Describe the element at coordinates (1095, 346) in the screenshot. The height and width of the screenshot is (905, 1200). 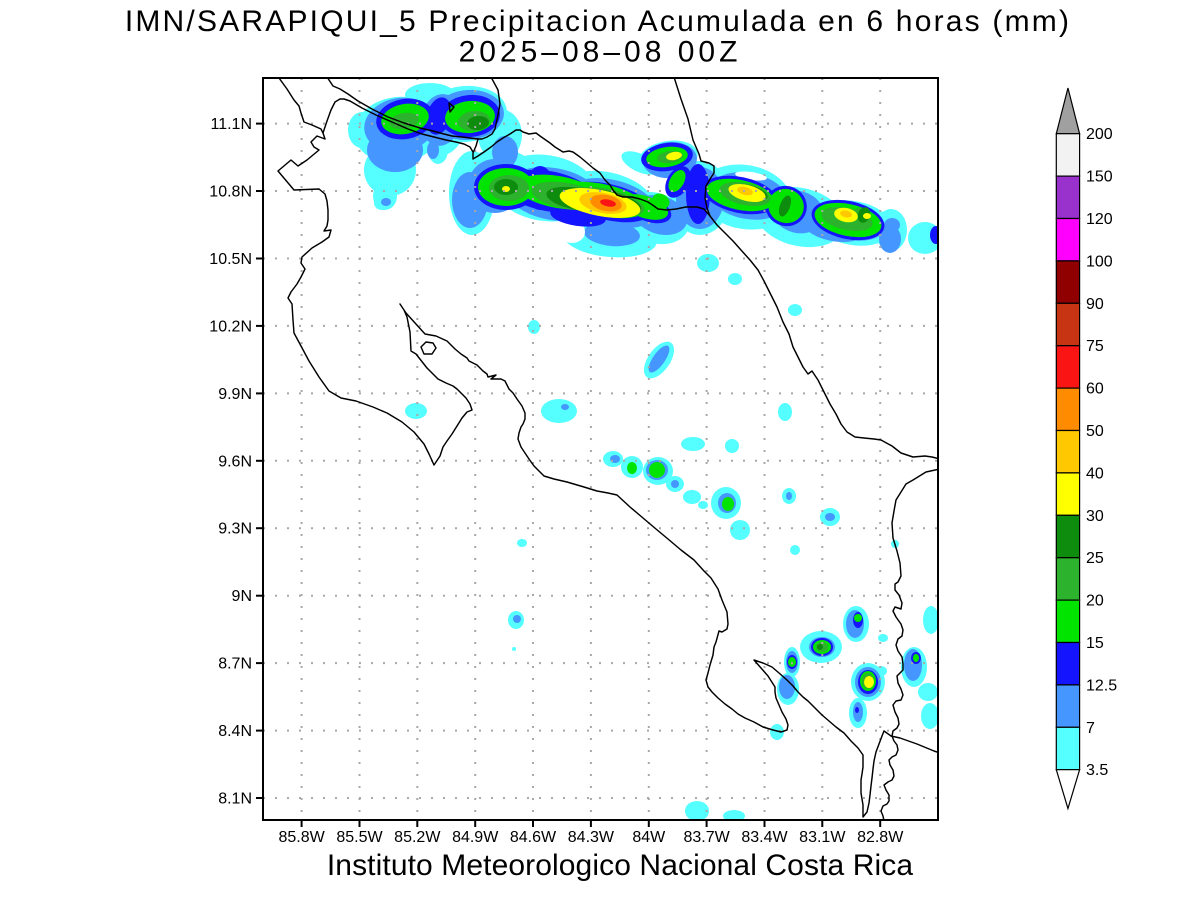
I see `svg-text: 75` at that location.